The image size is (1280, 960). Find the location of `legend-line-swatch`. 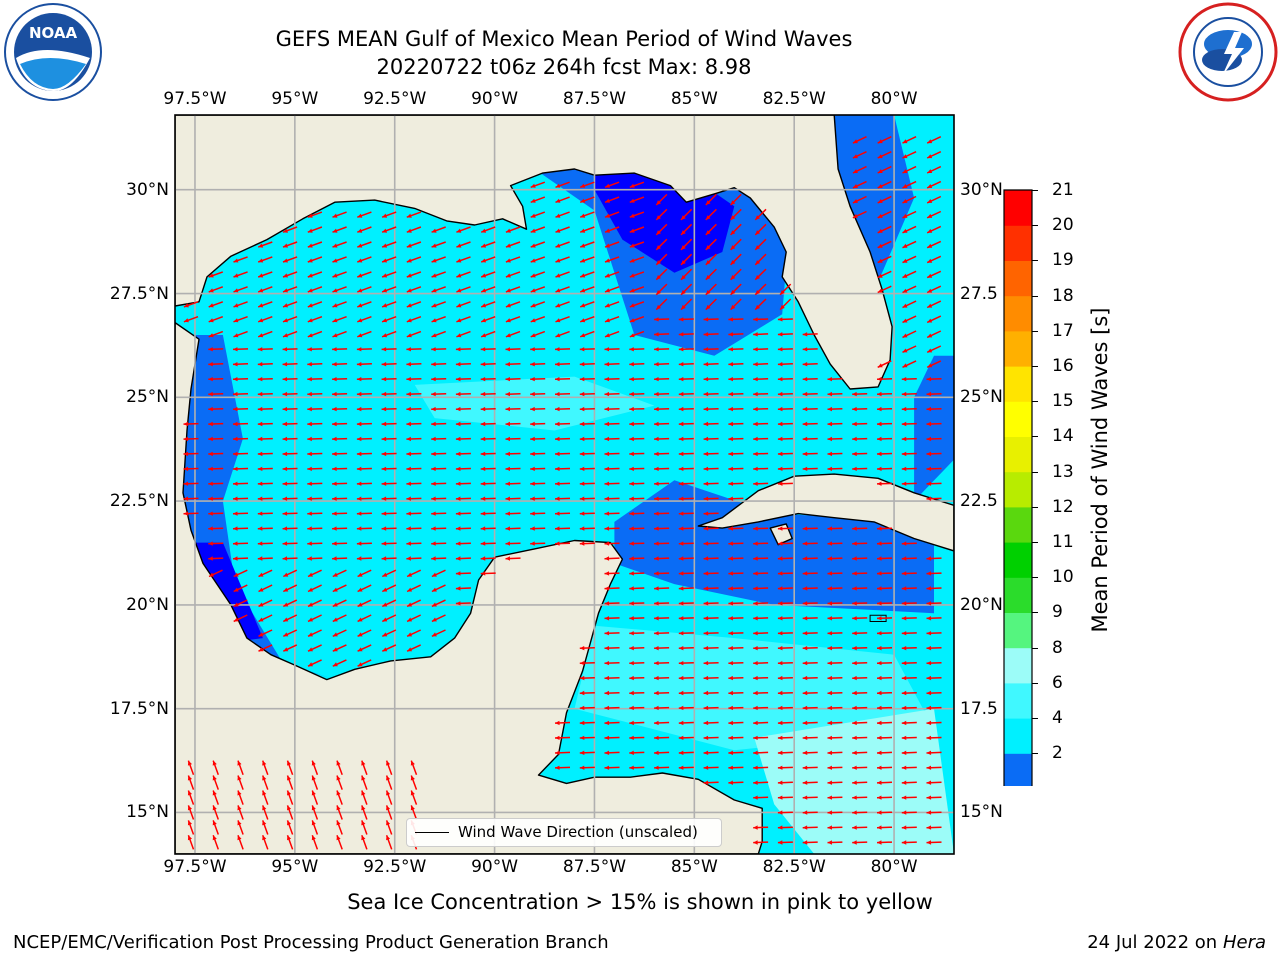

legend-line-swatch is located at coordinates (432, 832).